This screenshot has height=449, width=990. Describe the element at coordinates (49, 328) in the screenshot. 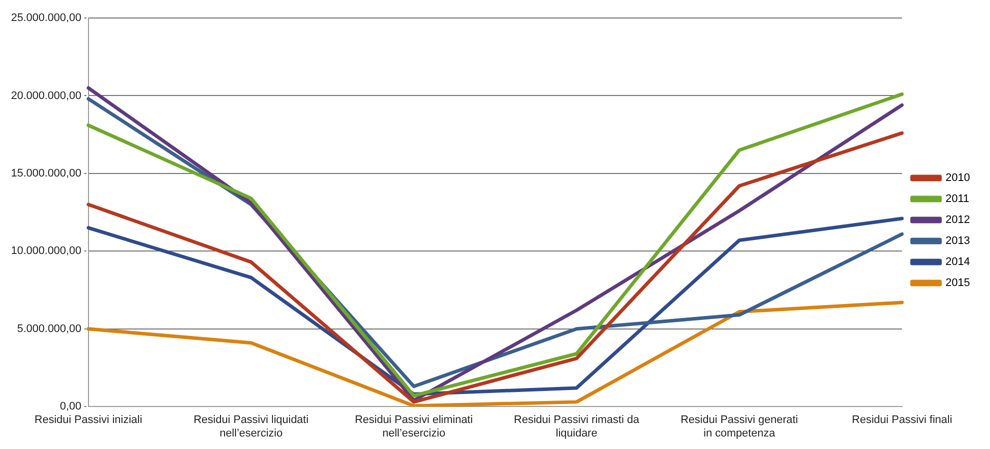

I see `y-tick-label: 5.000.000,00` at that location.